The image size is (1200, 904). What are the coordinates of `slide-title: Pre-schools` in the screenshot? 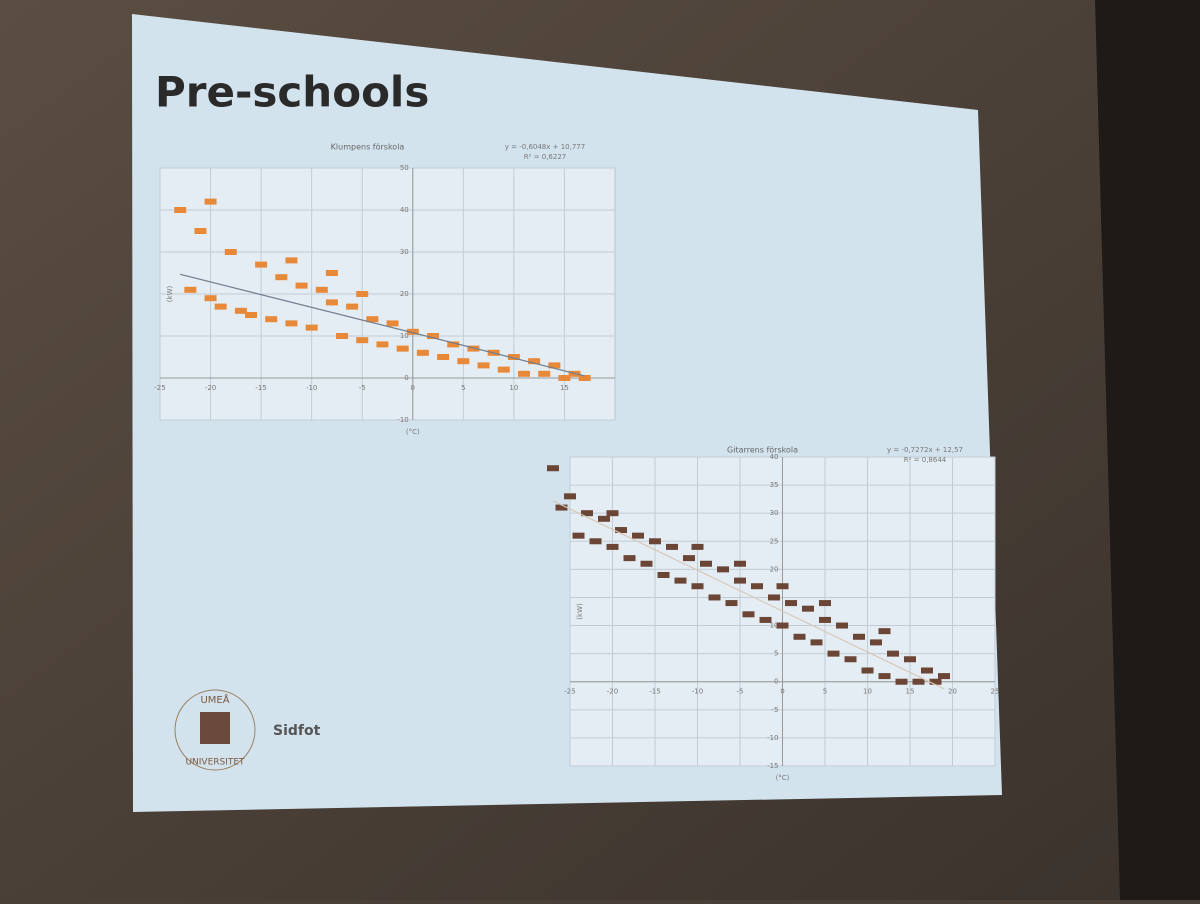 It's located at (292, 92).